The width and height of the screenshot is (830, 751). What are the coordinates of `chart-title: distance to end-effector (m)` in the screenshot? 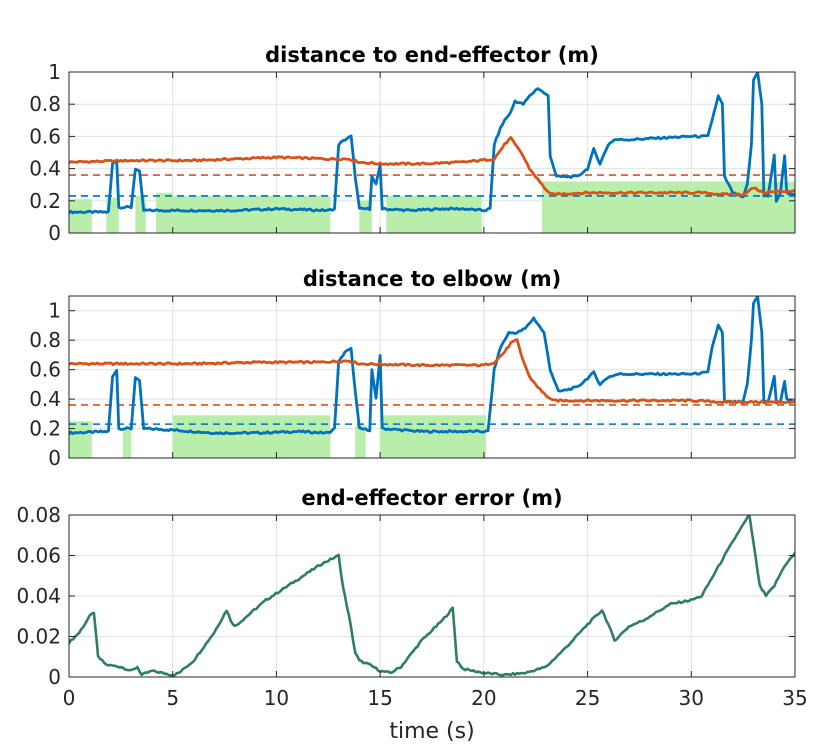 It's located at (432, 55).